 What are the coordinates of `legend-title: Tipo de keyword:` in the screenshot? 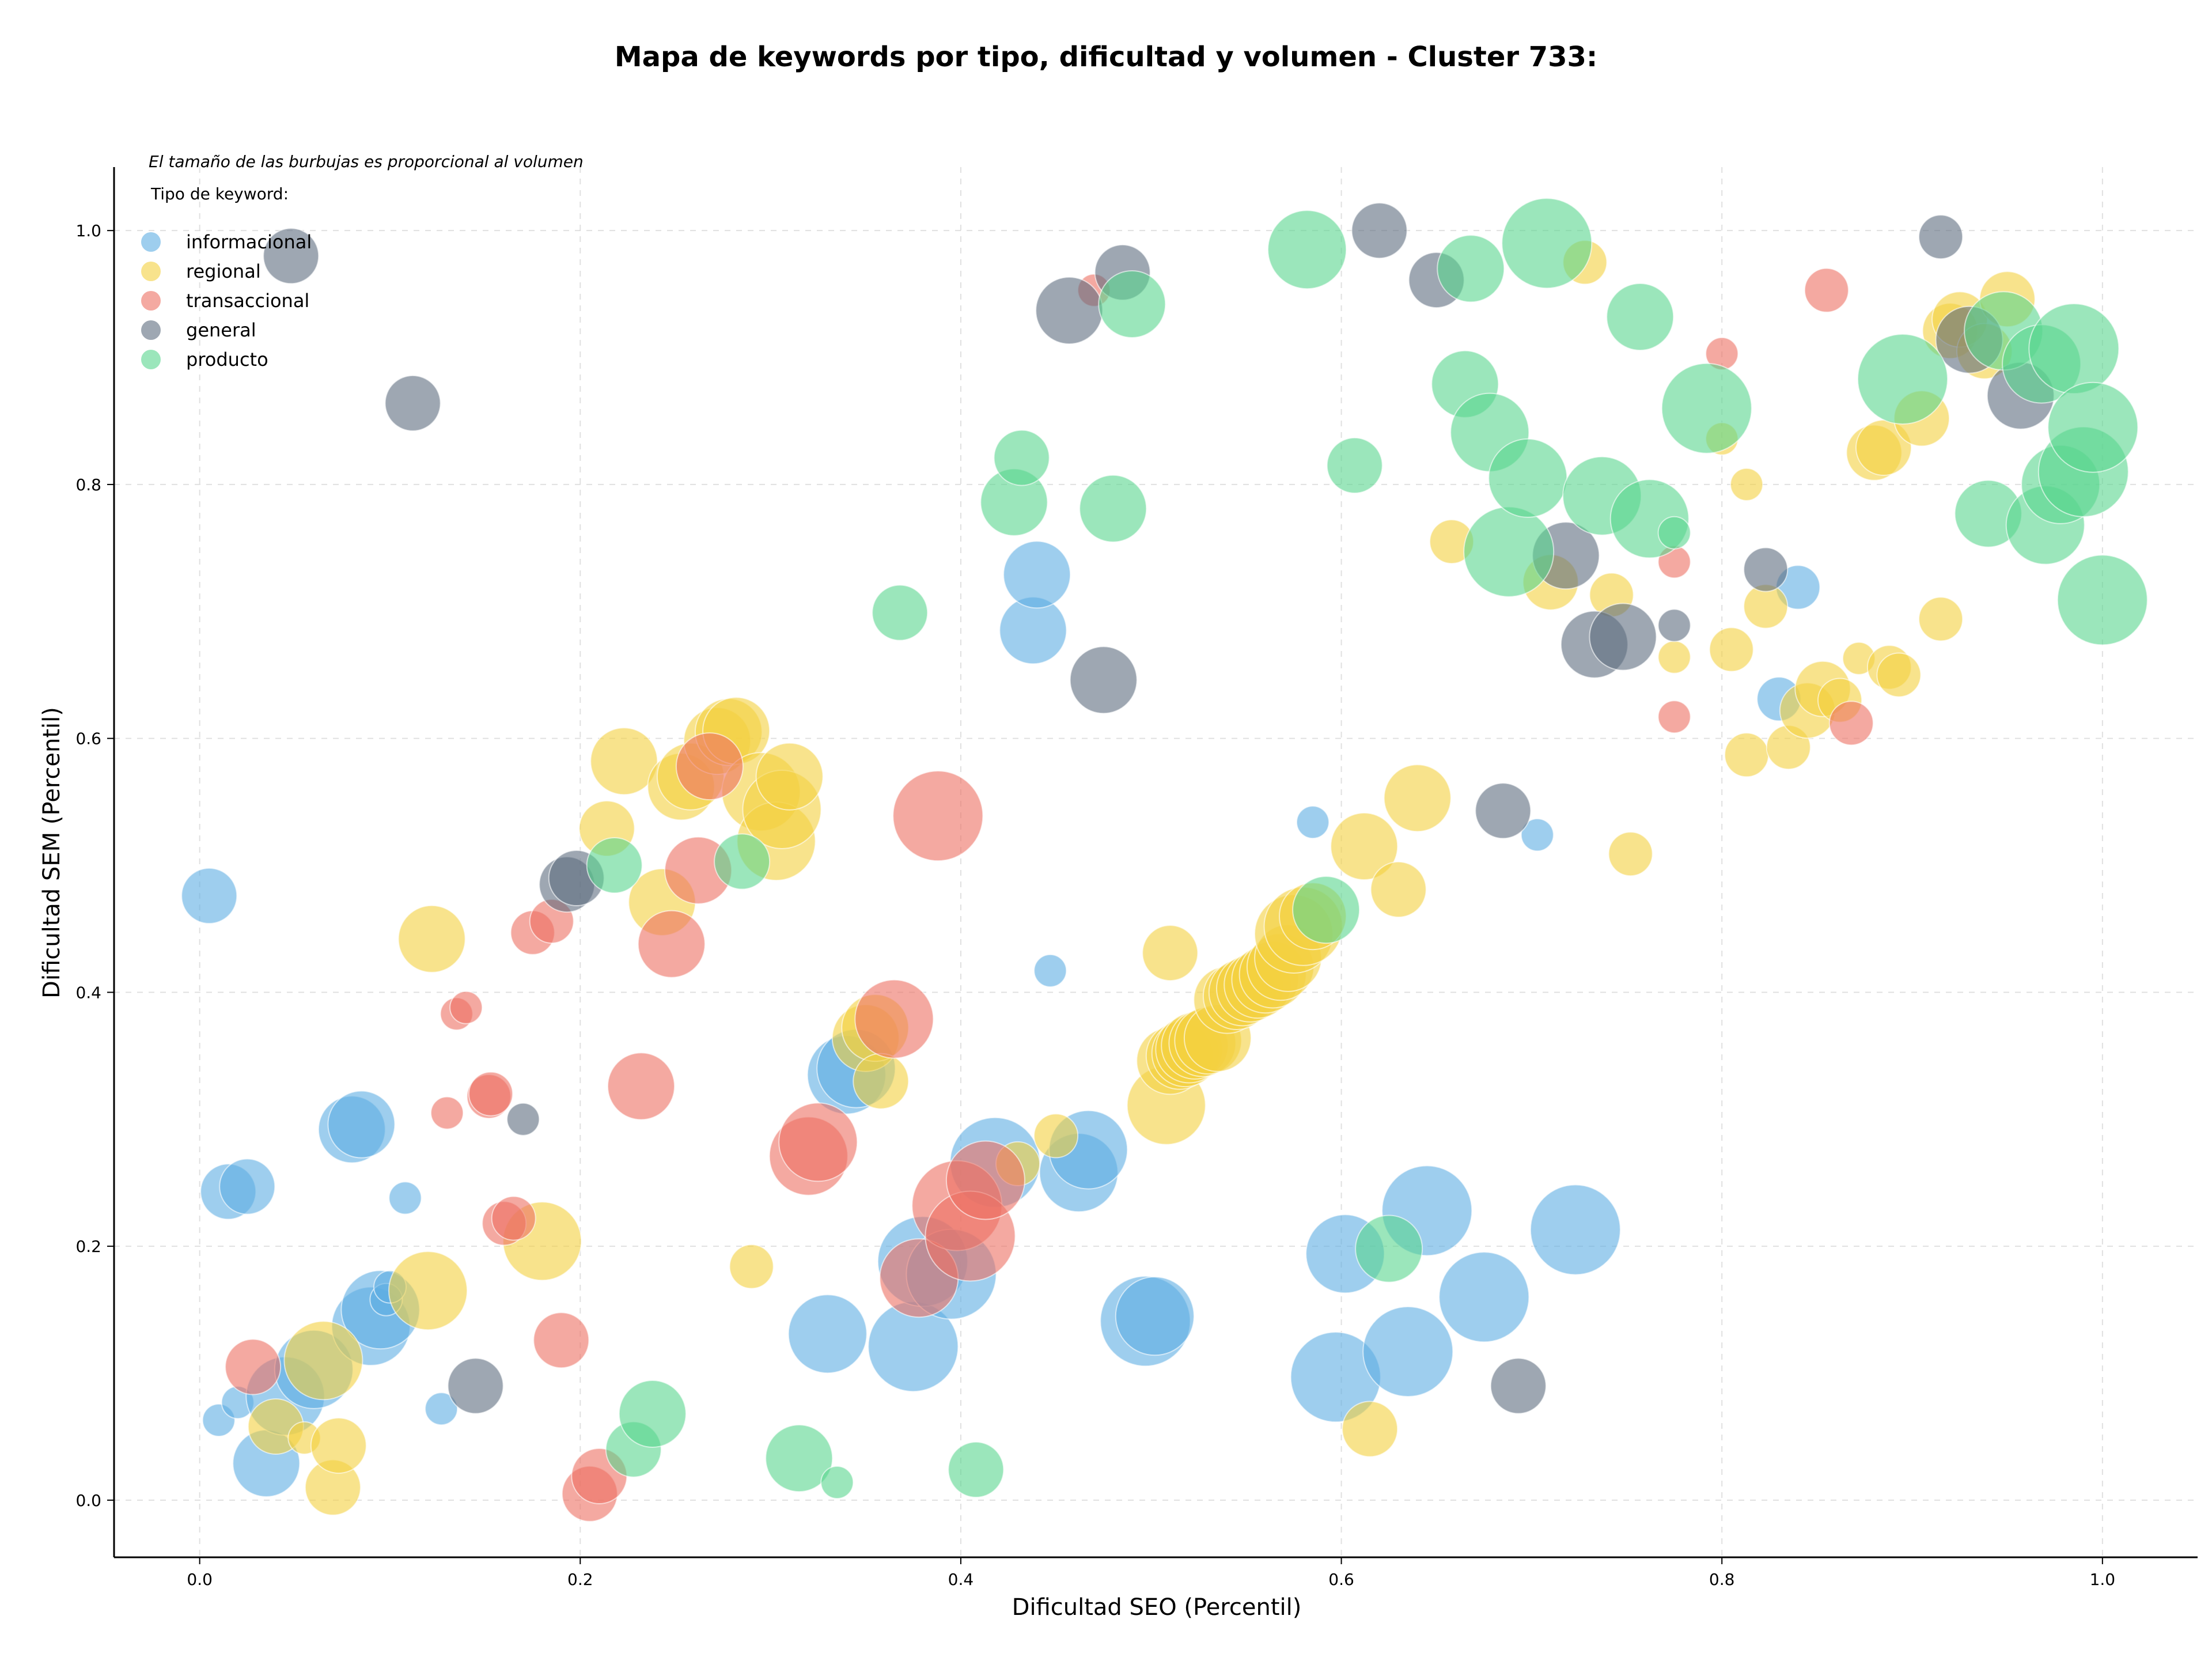 It's located at (219, 193).